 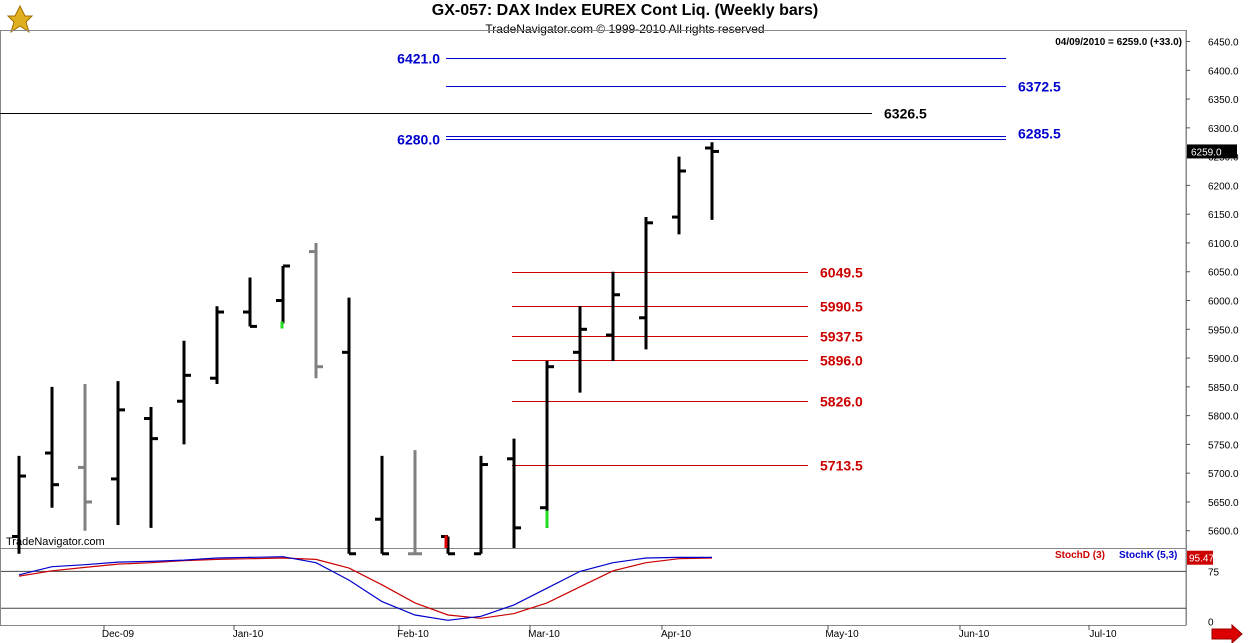 What do you see at coordinates (1103, 634) in the screenshot?
I see `x-tick-label: Jul-10` at bounding box center [1103, 634].